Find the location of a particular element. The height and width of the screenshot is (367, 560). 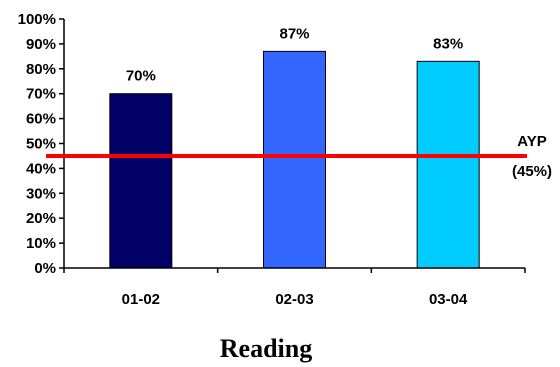

ayp-label: AYP is located at coordinates (531, 141).